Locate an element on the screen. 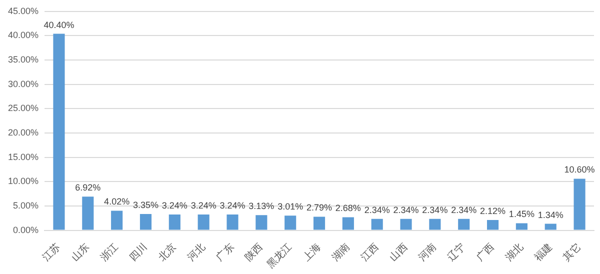 This screenshot has width=600, height=274. data-label: 1.34% is located at coordinates (551, 215).